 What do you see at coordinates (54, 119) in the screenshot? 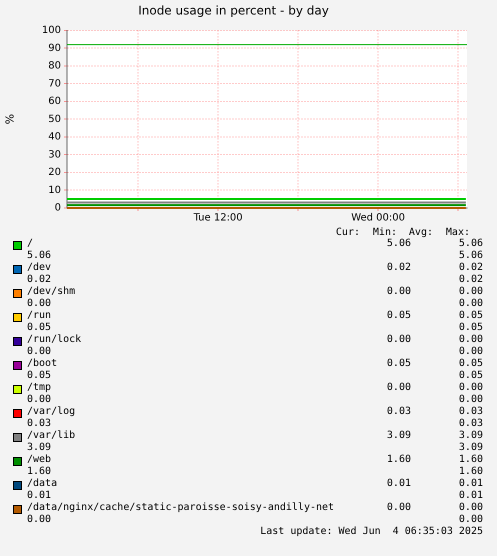
I see `y-tick-label: 50` at bounding box center [54, 119].